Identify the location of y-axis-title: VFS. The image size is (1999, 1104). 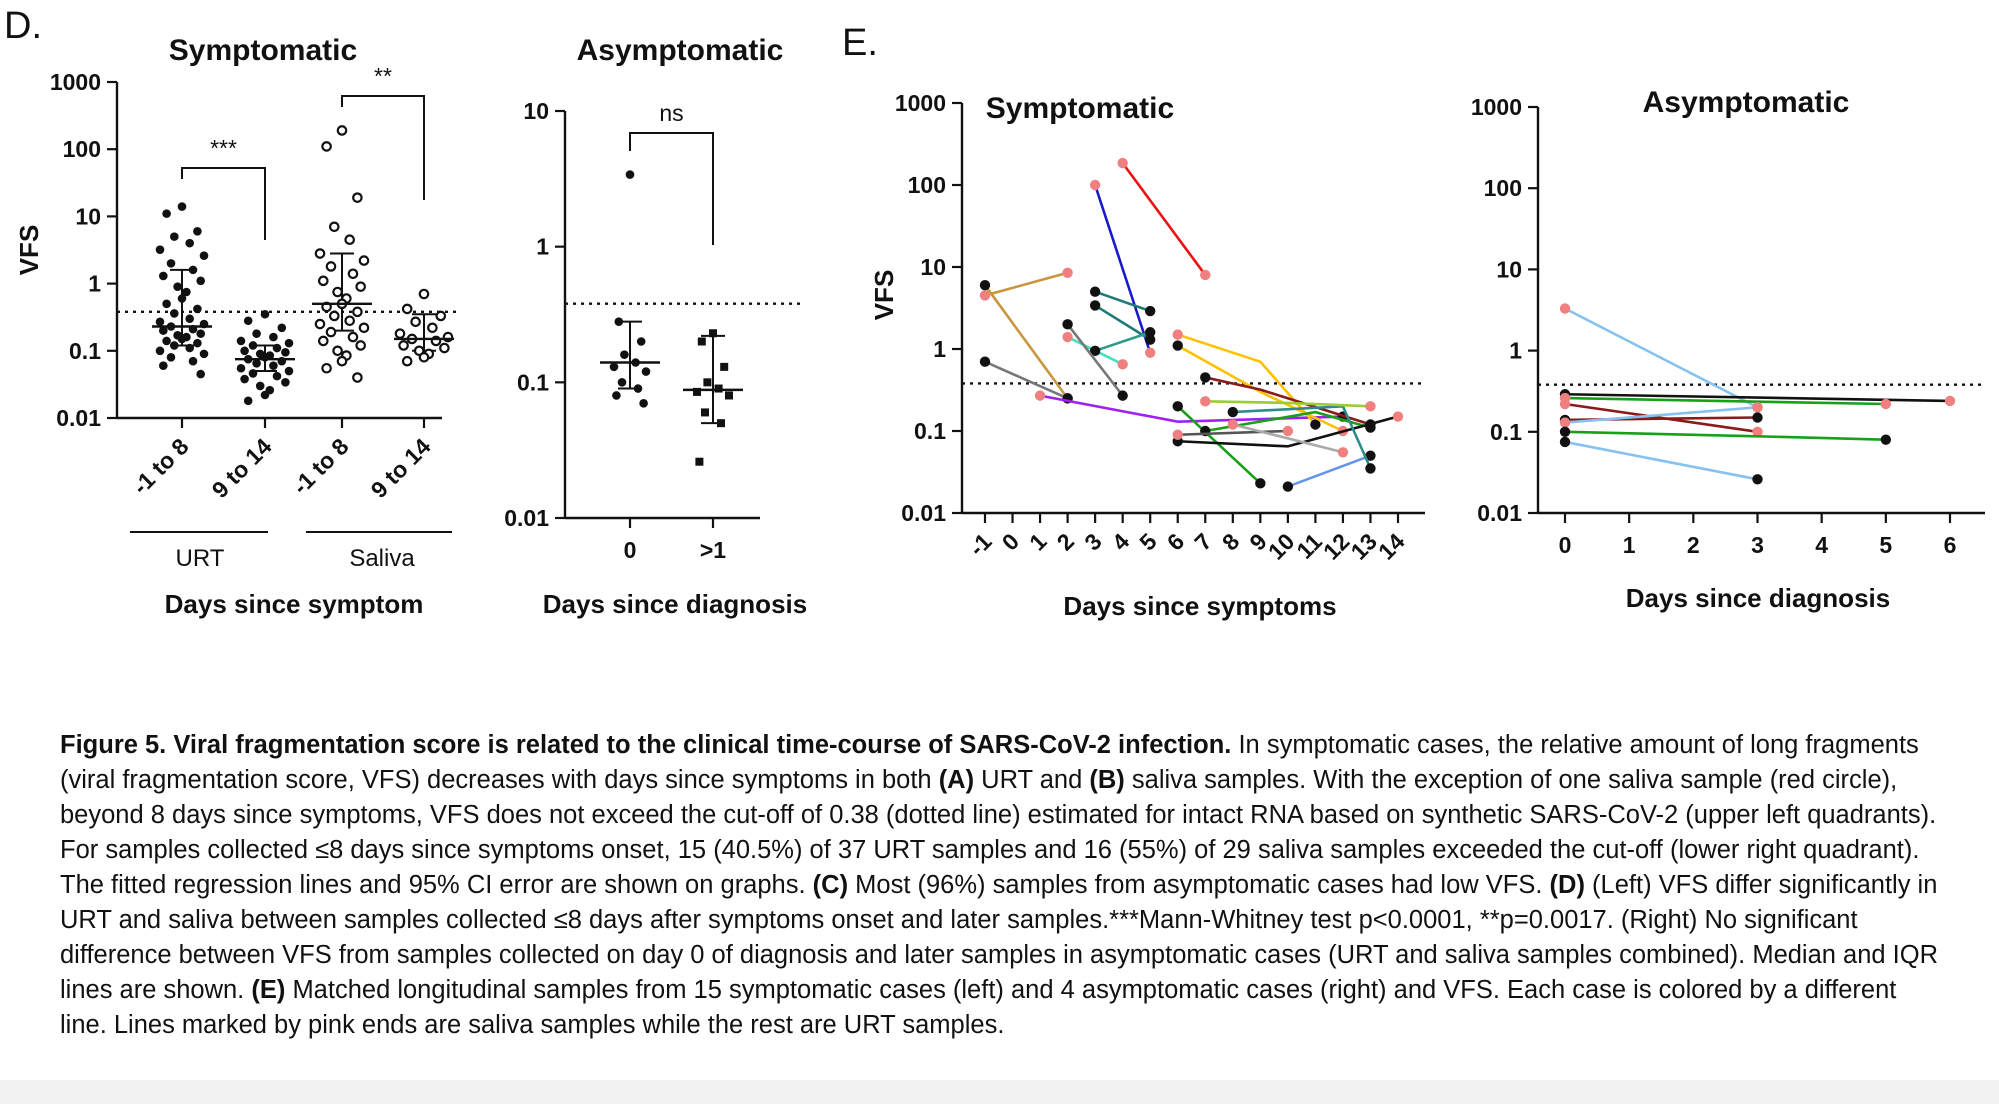
(884, 295).